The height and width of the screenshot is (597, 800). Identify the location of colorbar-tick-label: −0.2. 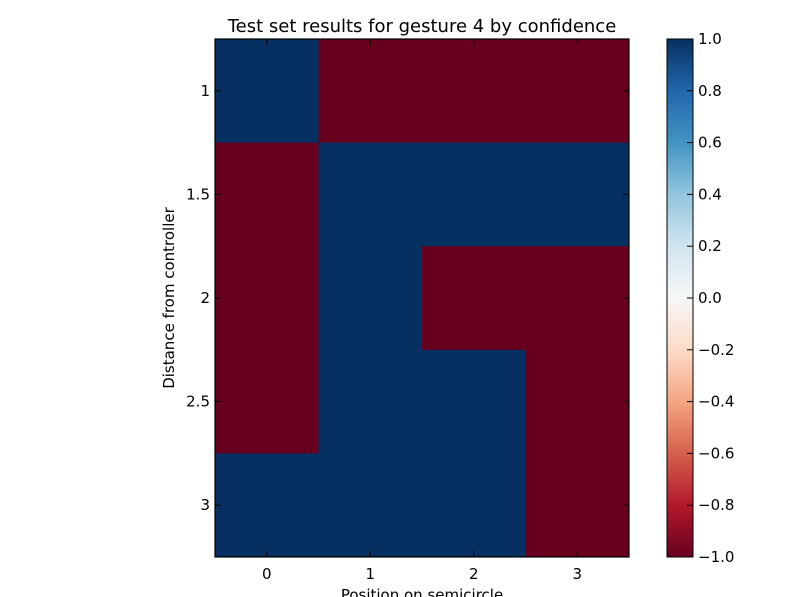
(716, 350).